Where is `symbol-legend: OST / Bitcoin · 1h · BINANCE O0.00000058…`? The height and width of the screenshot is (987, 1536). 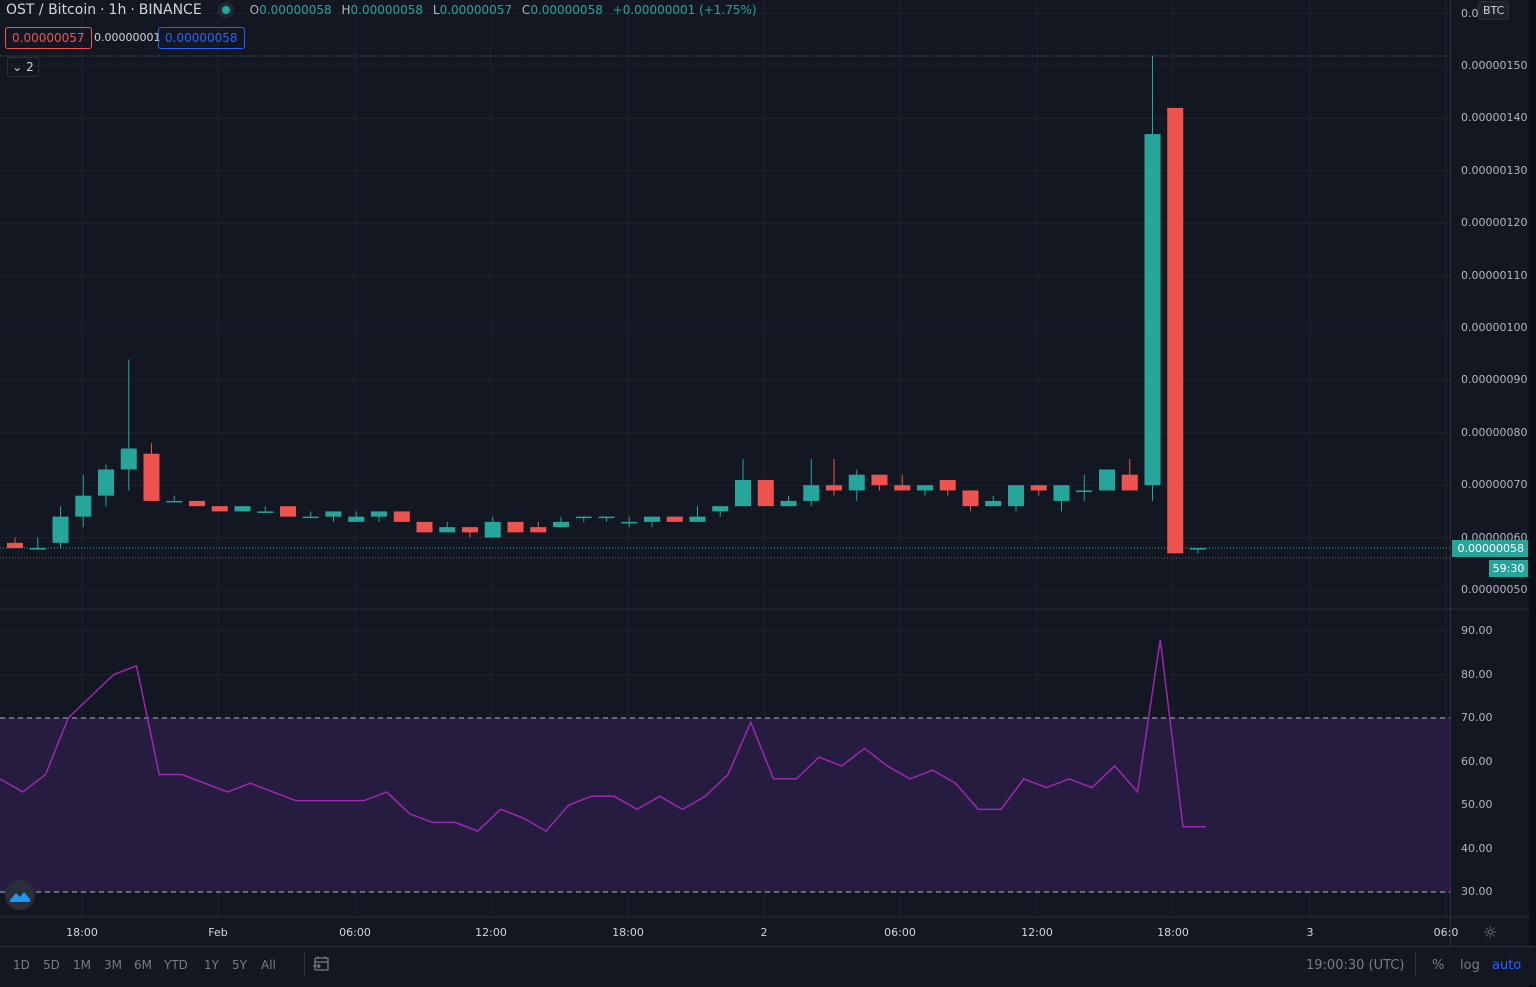 symbol-legend: OST / Bitcoin · 1h · BINANCE O0.00000058… is located at coordinates (384, 10).